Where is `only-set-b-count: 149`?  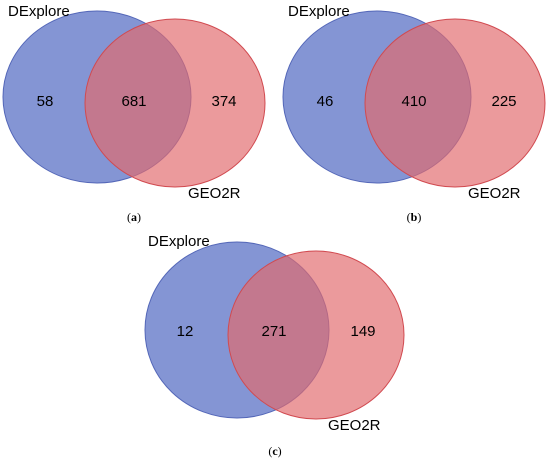 only-set-b-count: 149 is located at coordinates (362, 331).